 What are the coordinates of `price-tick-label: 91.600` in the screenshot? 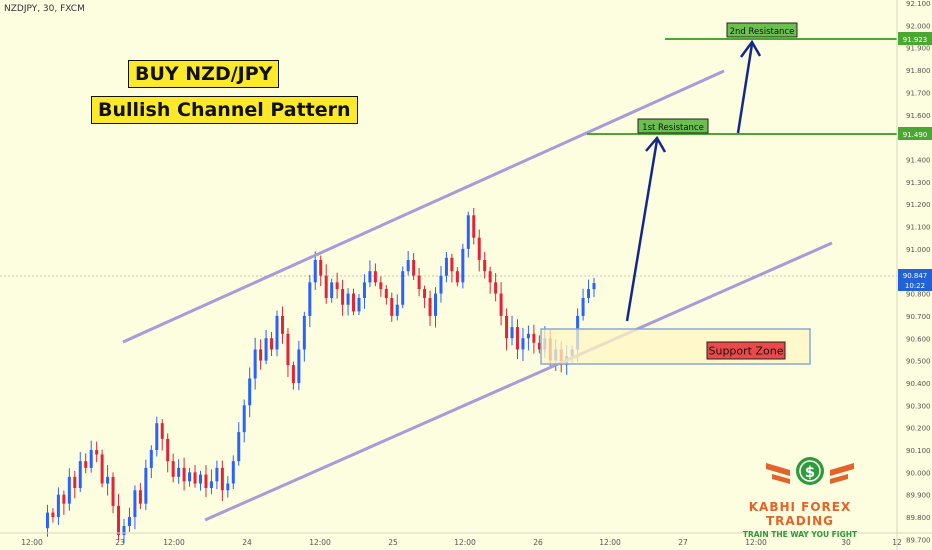 It's located at (918, 116).